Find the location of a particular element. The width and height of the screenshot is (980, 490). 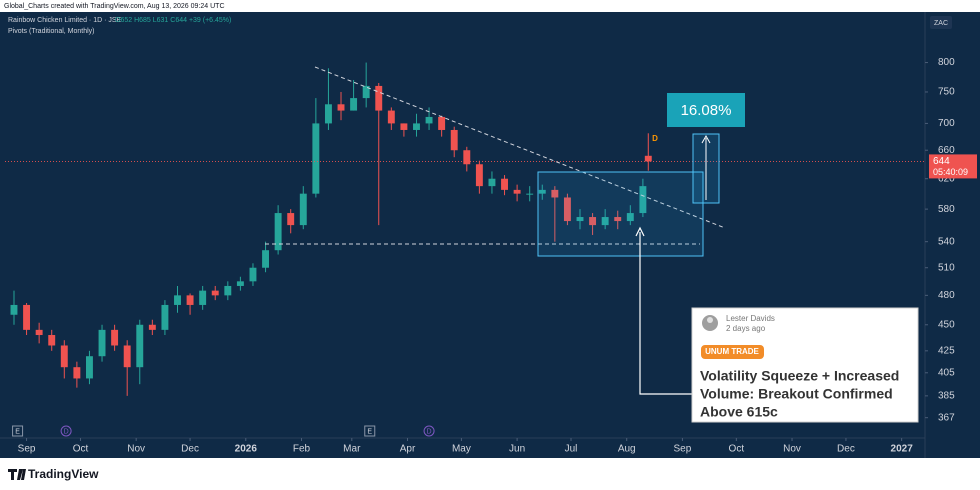

currency: ZAC is located at coordinates (941, 23).